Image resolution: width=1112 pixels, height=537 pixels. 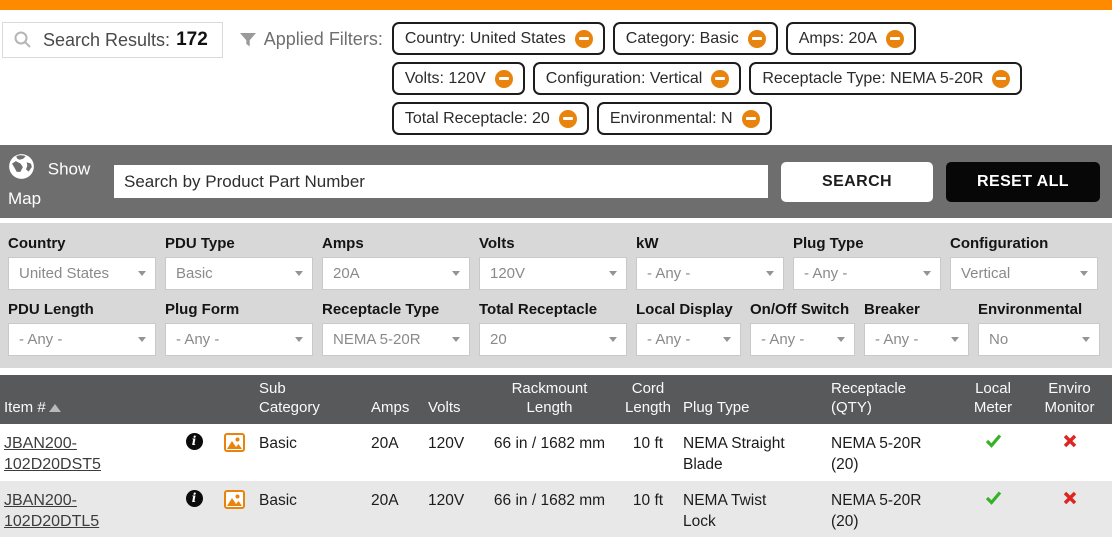 I want to click on filter-environmental: Environmental No, so click(x=1039, y=328).